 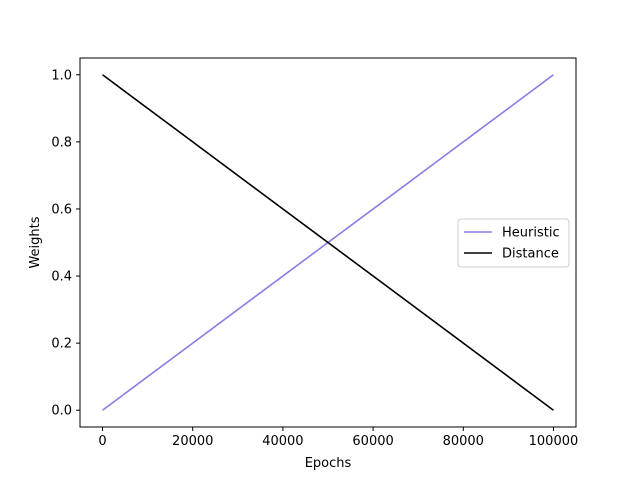 What do you see at coordinates (61, 209) in the screenshot?
I see `y-tick-label: 0.6` at bounding box center [61, 209].